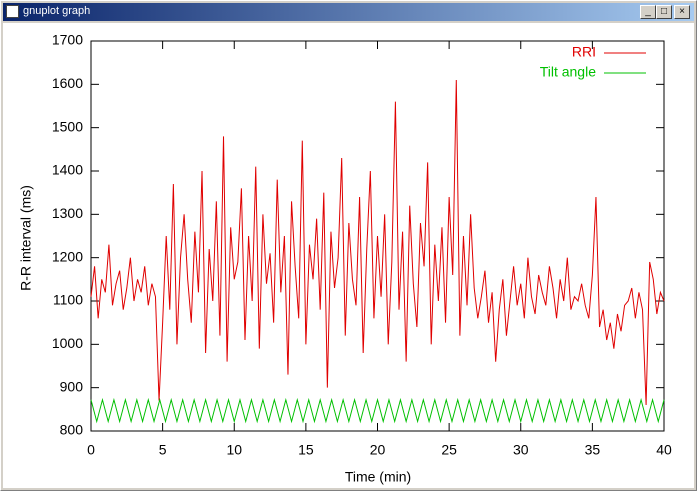 This screenshot has height=491, width=697. I want to click on y-tick-label: 1500, so click(67, 126).